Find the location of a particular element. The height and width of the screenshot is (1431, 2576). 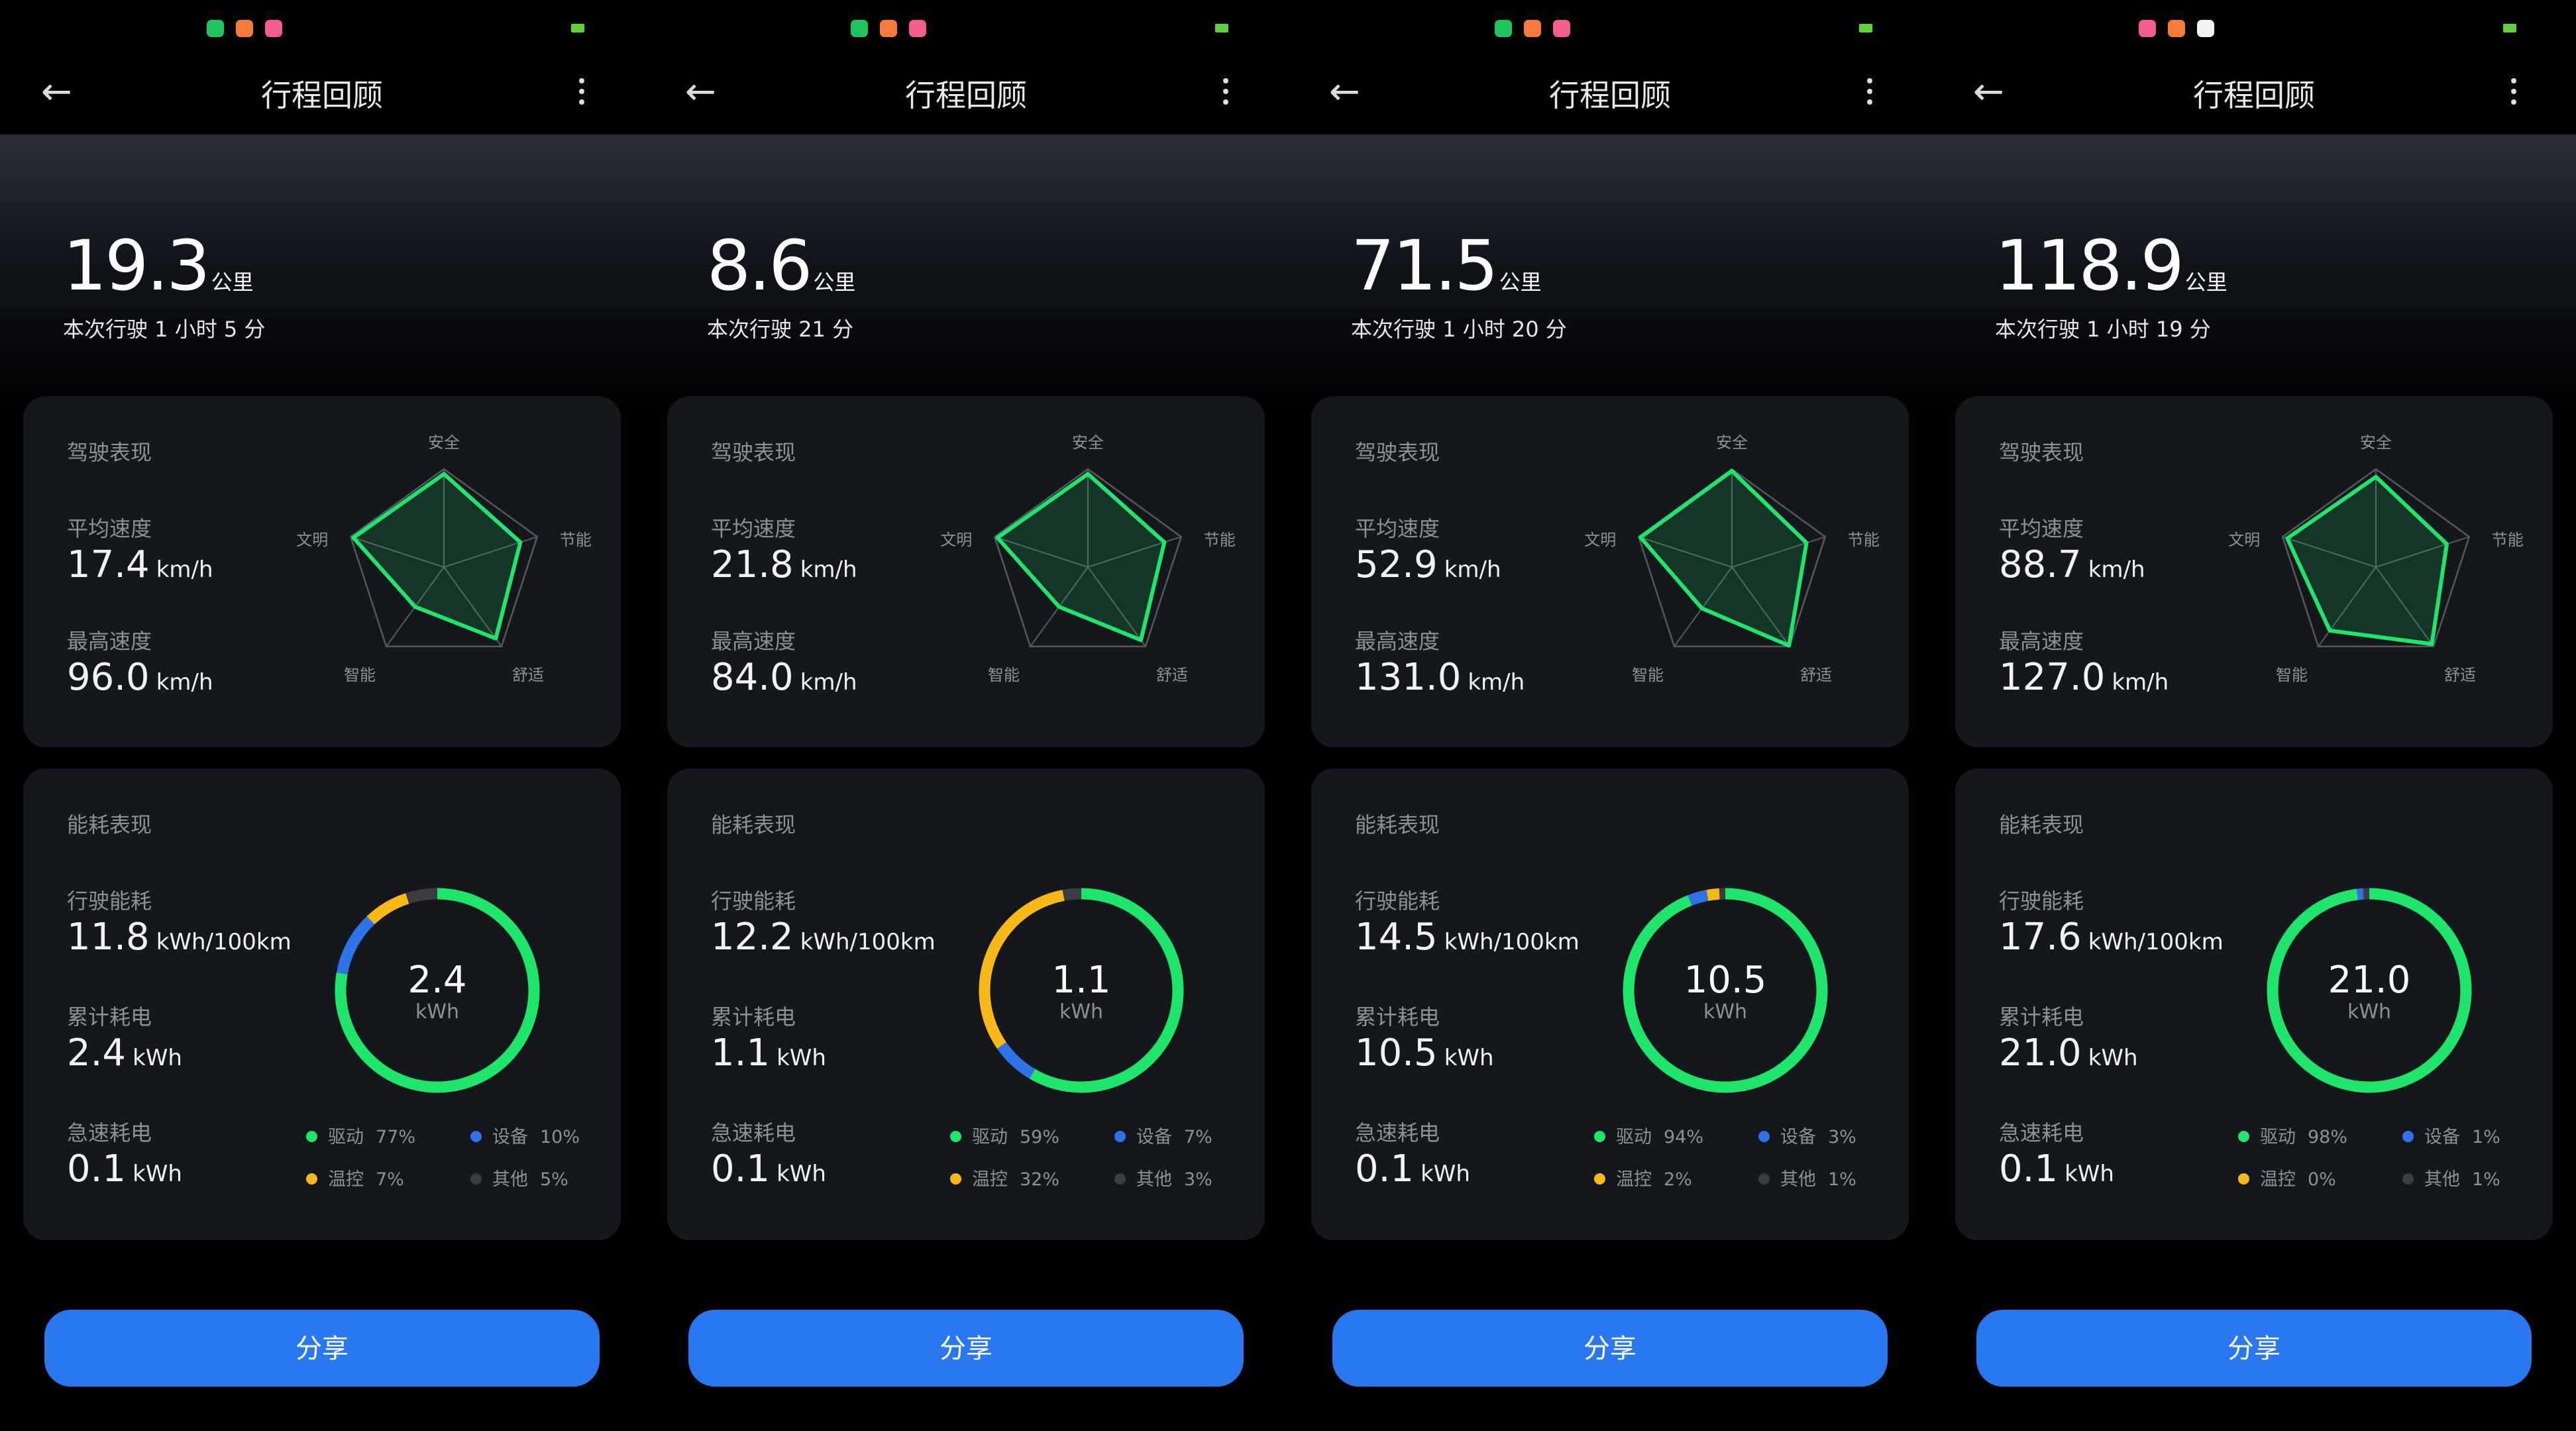

radar-grid is located at coordinates (2376, 557).